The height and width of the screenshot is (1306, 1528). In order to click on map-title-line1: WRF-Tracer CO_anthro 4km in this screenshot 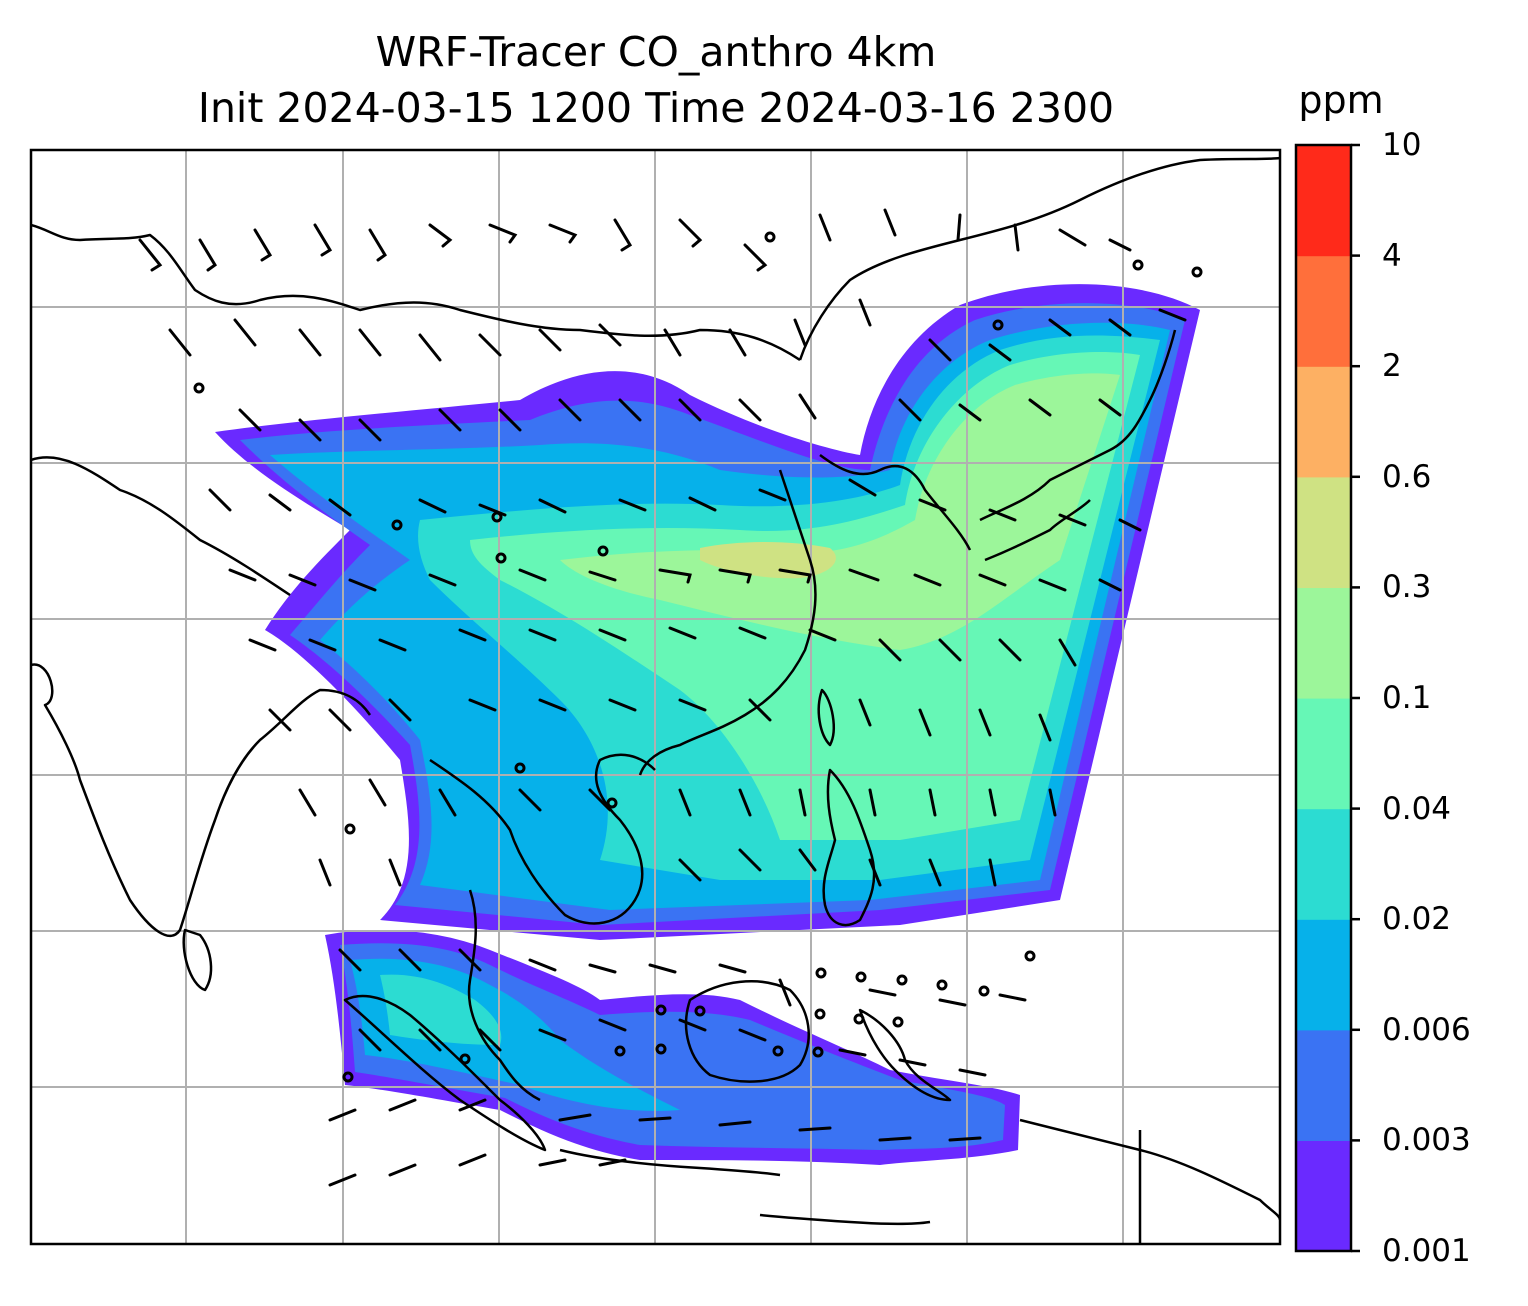, I will do `click(656, 52)`.